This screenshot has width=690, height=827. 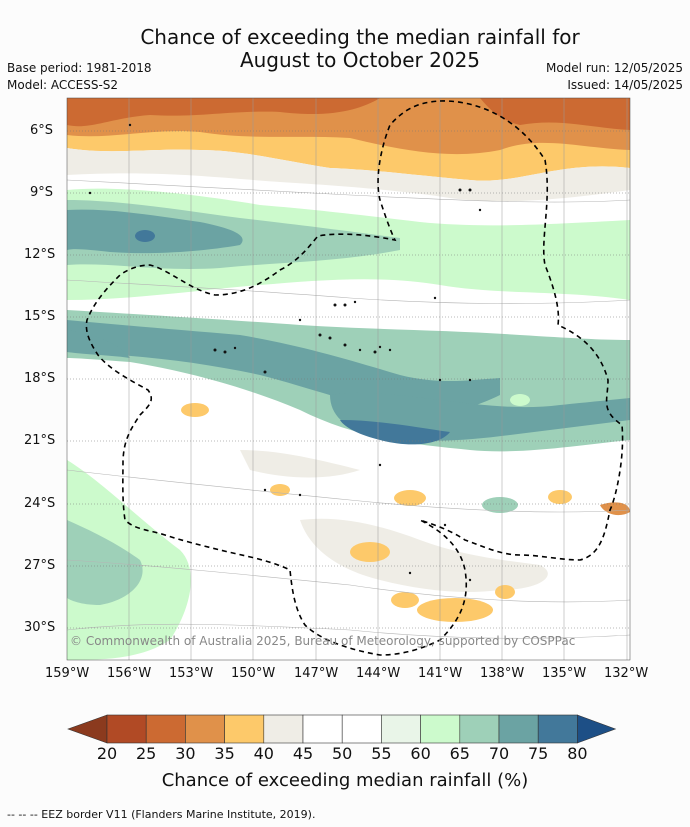 I want to click on lon-tick-144w: 144°W, so click(x=378, y=673).